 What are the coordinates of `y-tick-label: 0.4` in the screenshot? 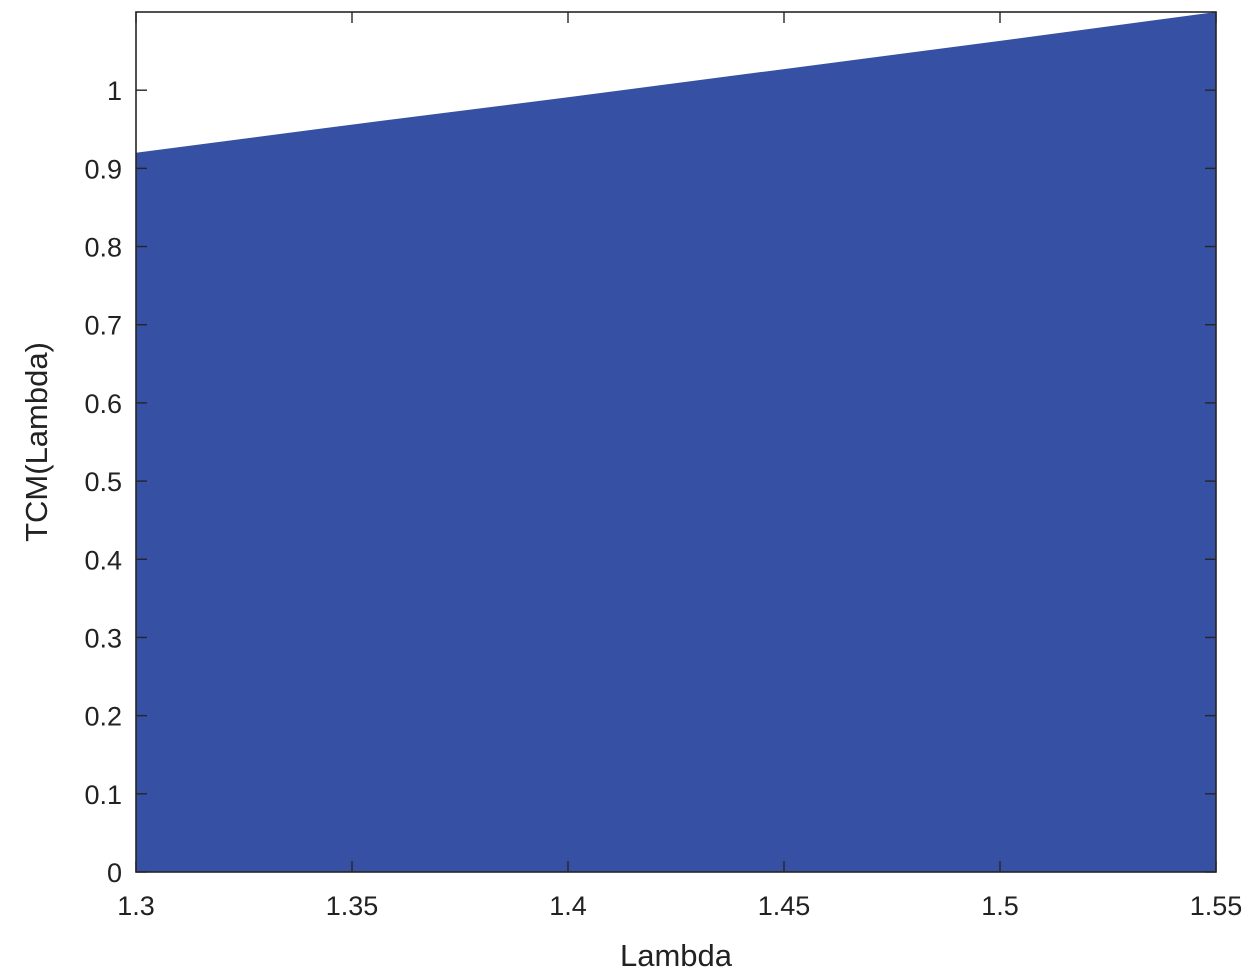 It's located at (103, 560).